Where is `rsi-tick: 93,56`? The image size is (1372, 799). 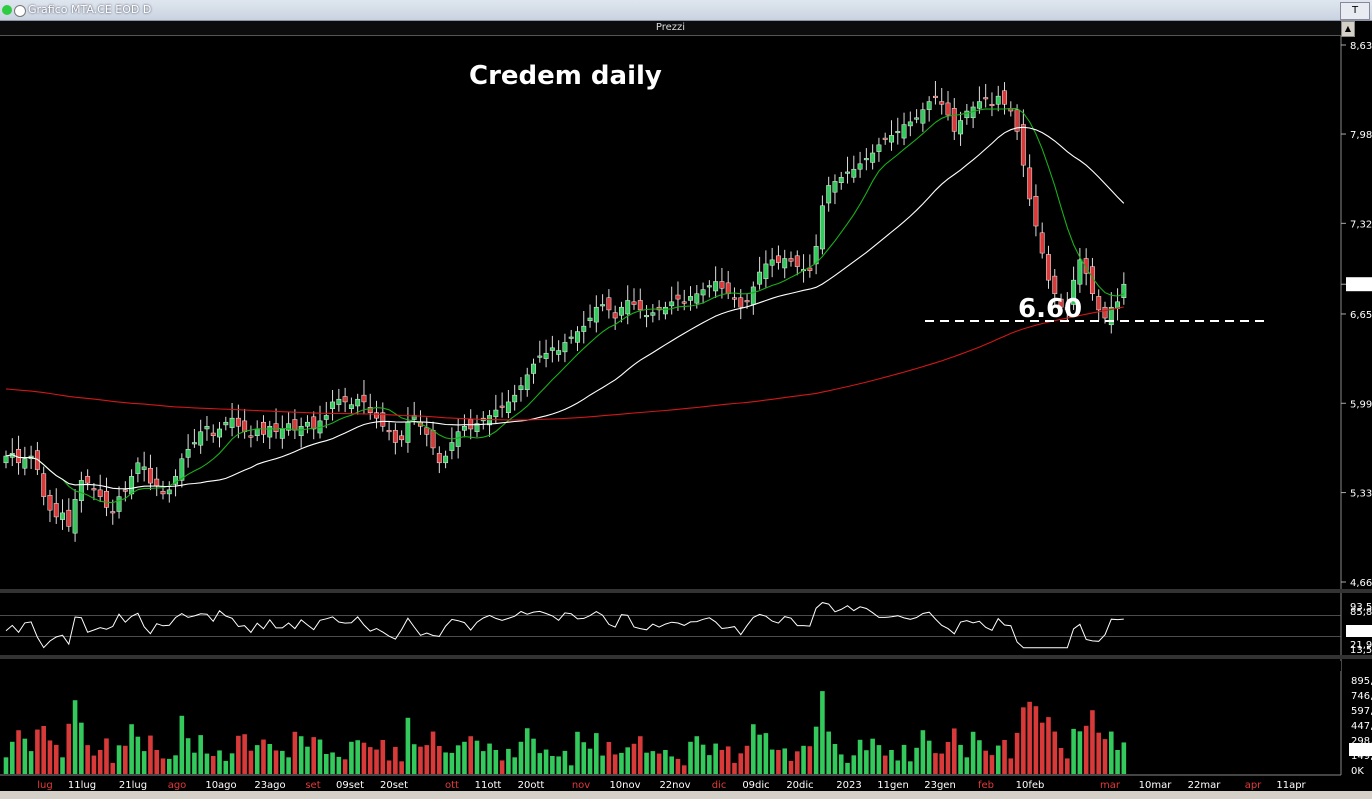 rsi-tick: 93,56 is located at coordinates (1361, 607).